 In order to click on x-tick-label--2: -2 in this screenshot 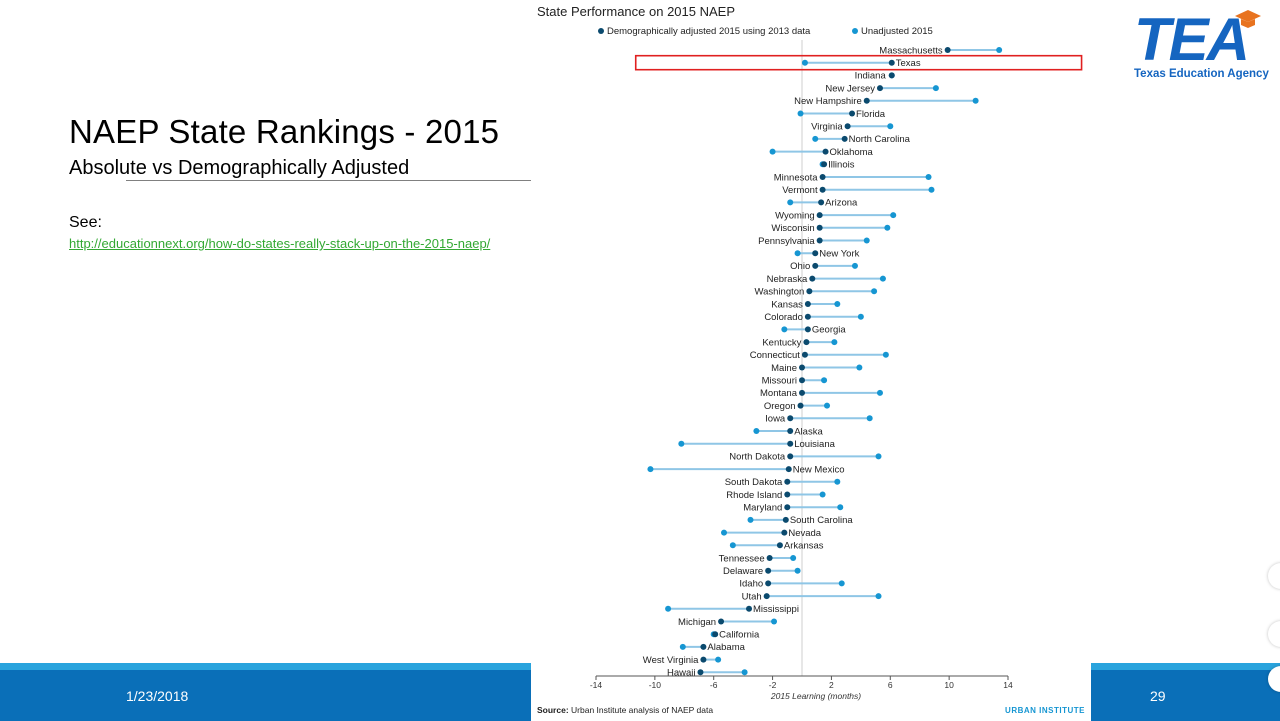, I will do `click(773, 685)`.